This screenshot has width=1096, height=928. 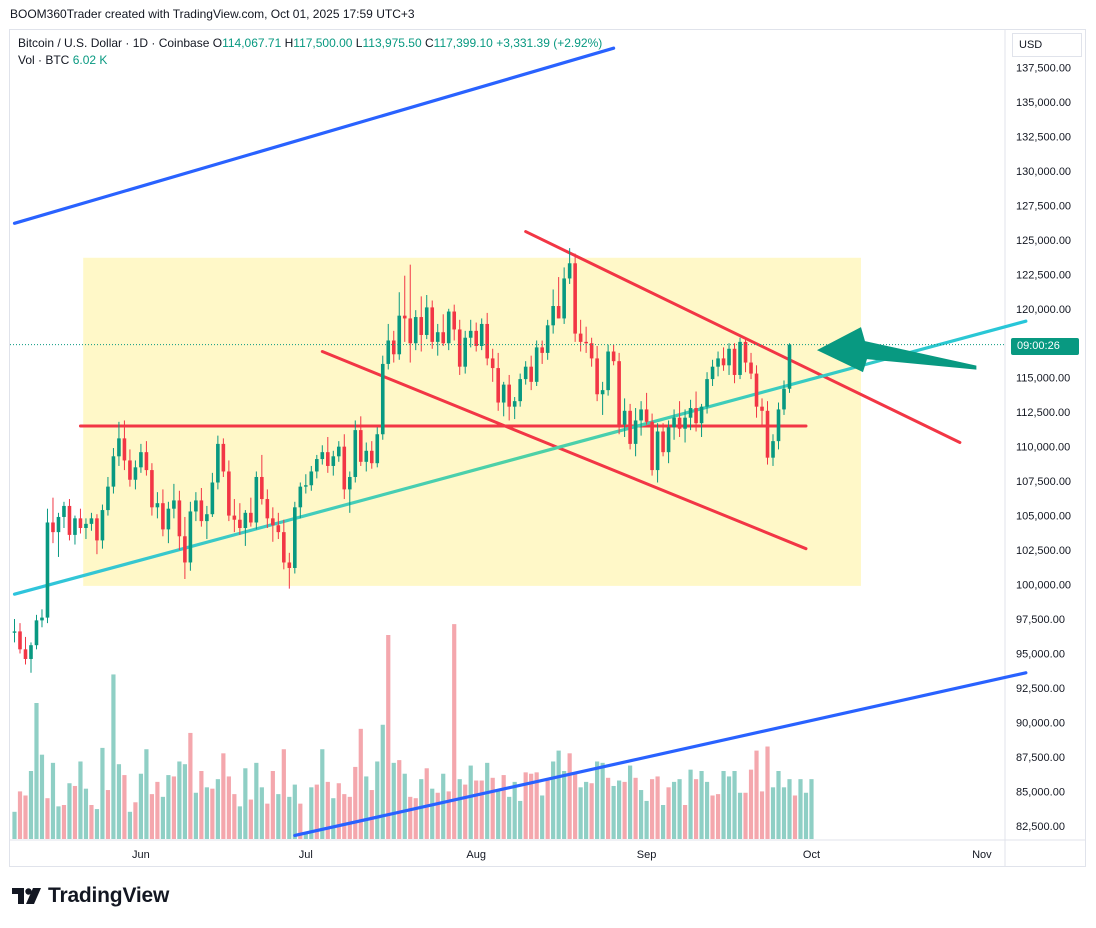 I want to click on y-tick-label: 90,000.00, so click(x=1040, y=723).